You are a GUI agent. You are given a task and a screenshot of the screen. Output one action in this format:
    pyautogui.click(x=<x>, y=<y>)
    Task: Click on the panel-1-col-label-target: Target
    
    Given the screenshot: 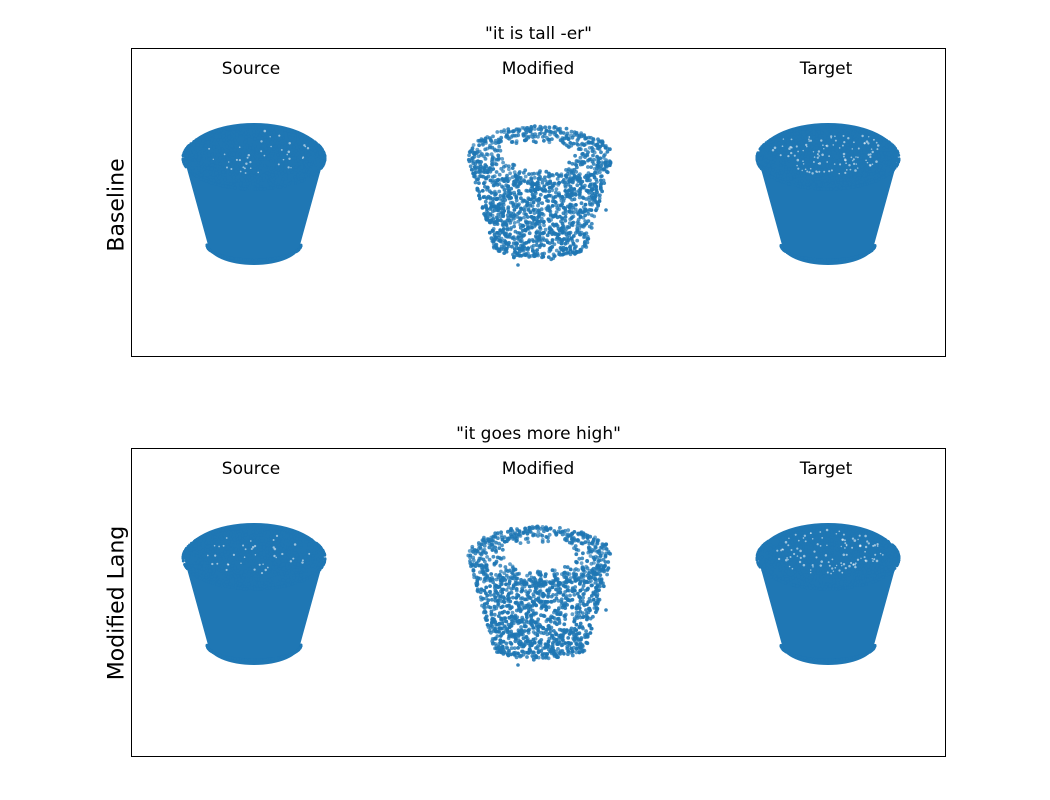 What is the action you would take?
    pyautogui.click(x=826, y=69)
    